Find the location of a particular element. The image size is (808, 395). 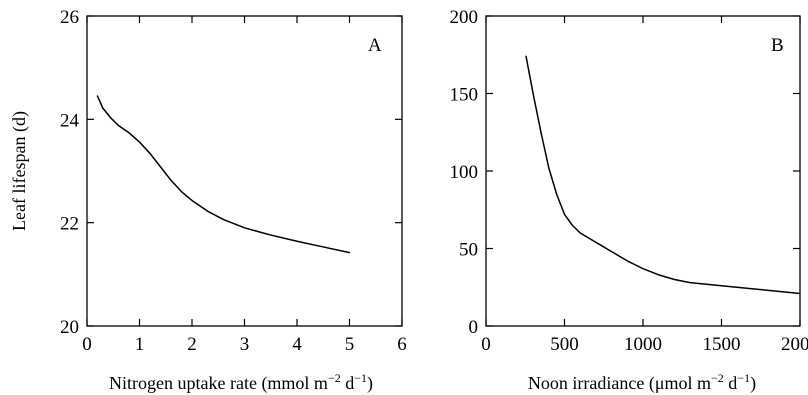

y-tick-label: 24 is located at coordinates (70, 120).